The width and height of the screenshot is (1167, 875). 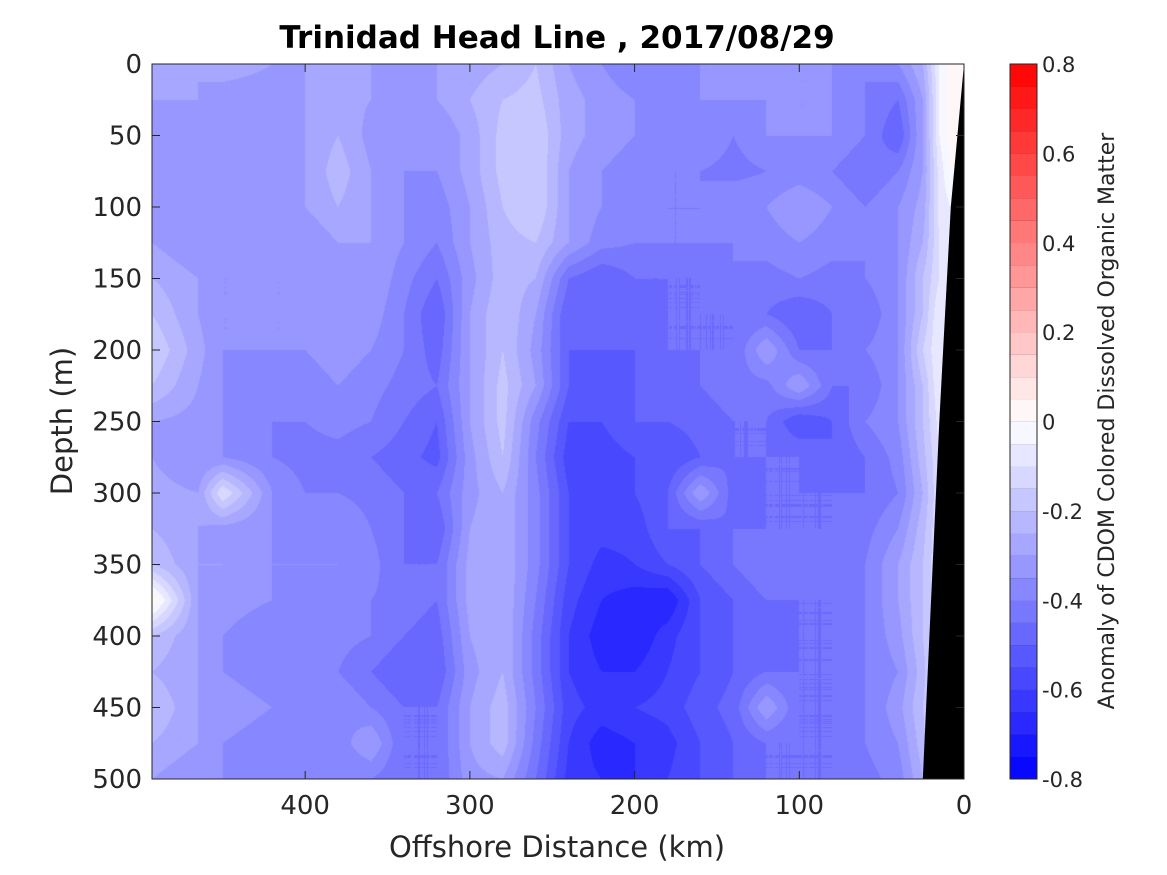 I want to click on x-tick-label: 0, so click(x=964, y=806).